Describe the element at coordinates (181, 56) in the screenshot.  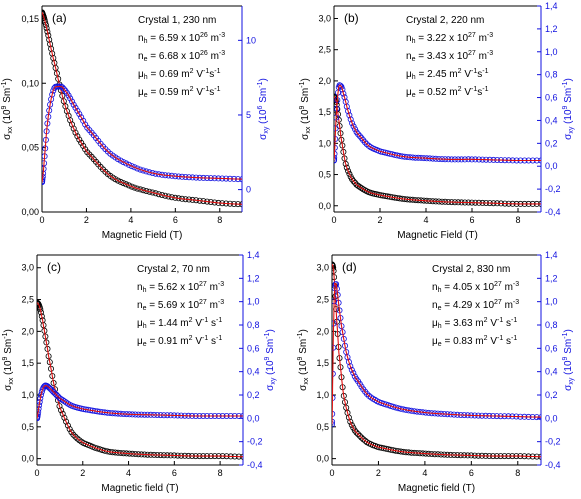
I see `fit-parameter: ne = 6.68 x 1026 m-3` at that location.